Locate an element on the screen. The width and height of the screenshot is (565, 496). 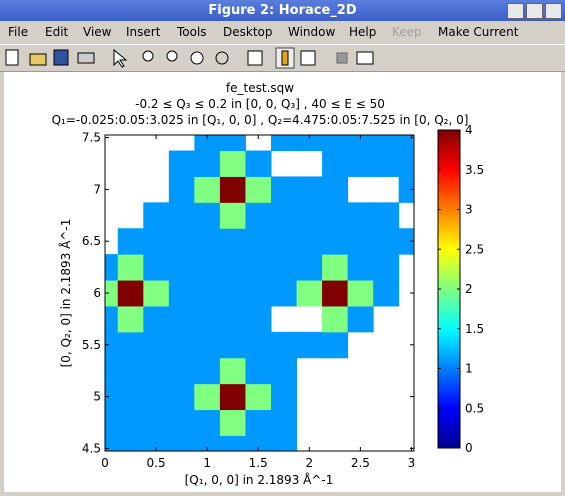
zoom-out-icon is located at coordinates (172, 56).